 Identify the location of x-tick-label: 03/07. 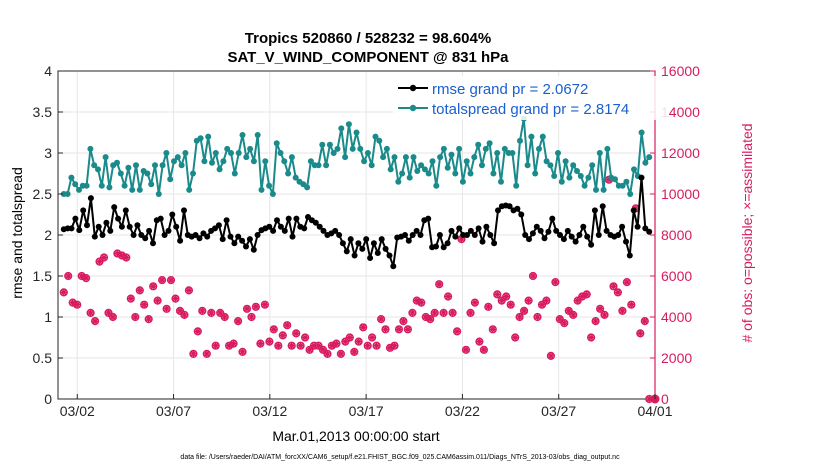
(173, 411).